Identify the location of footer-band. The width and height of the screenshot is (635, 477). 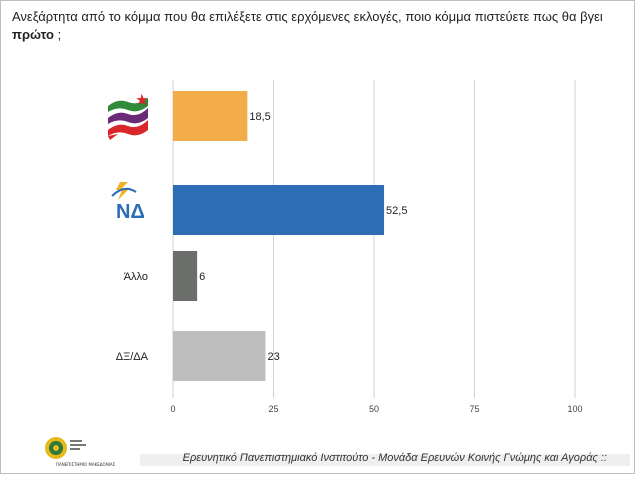
(385, 460).